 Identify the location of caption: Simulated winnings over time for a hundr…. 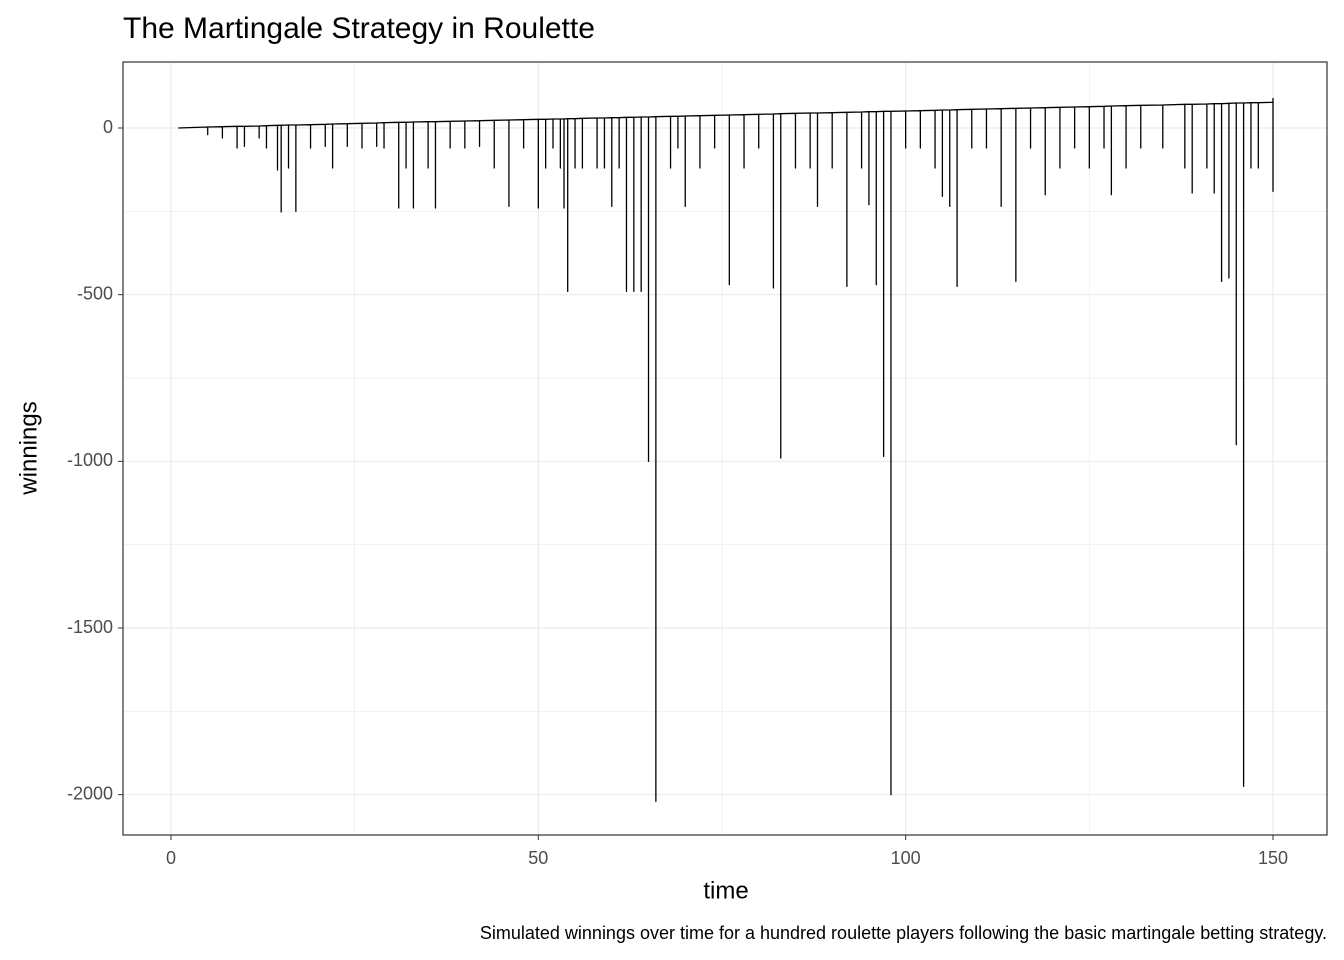
(903, 933).